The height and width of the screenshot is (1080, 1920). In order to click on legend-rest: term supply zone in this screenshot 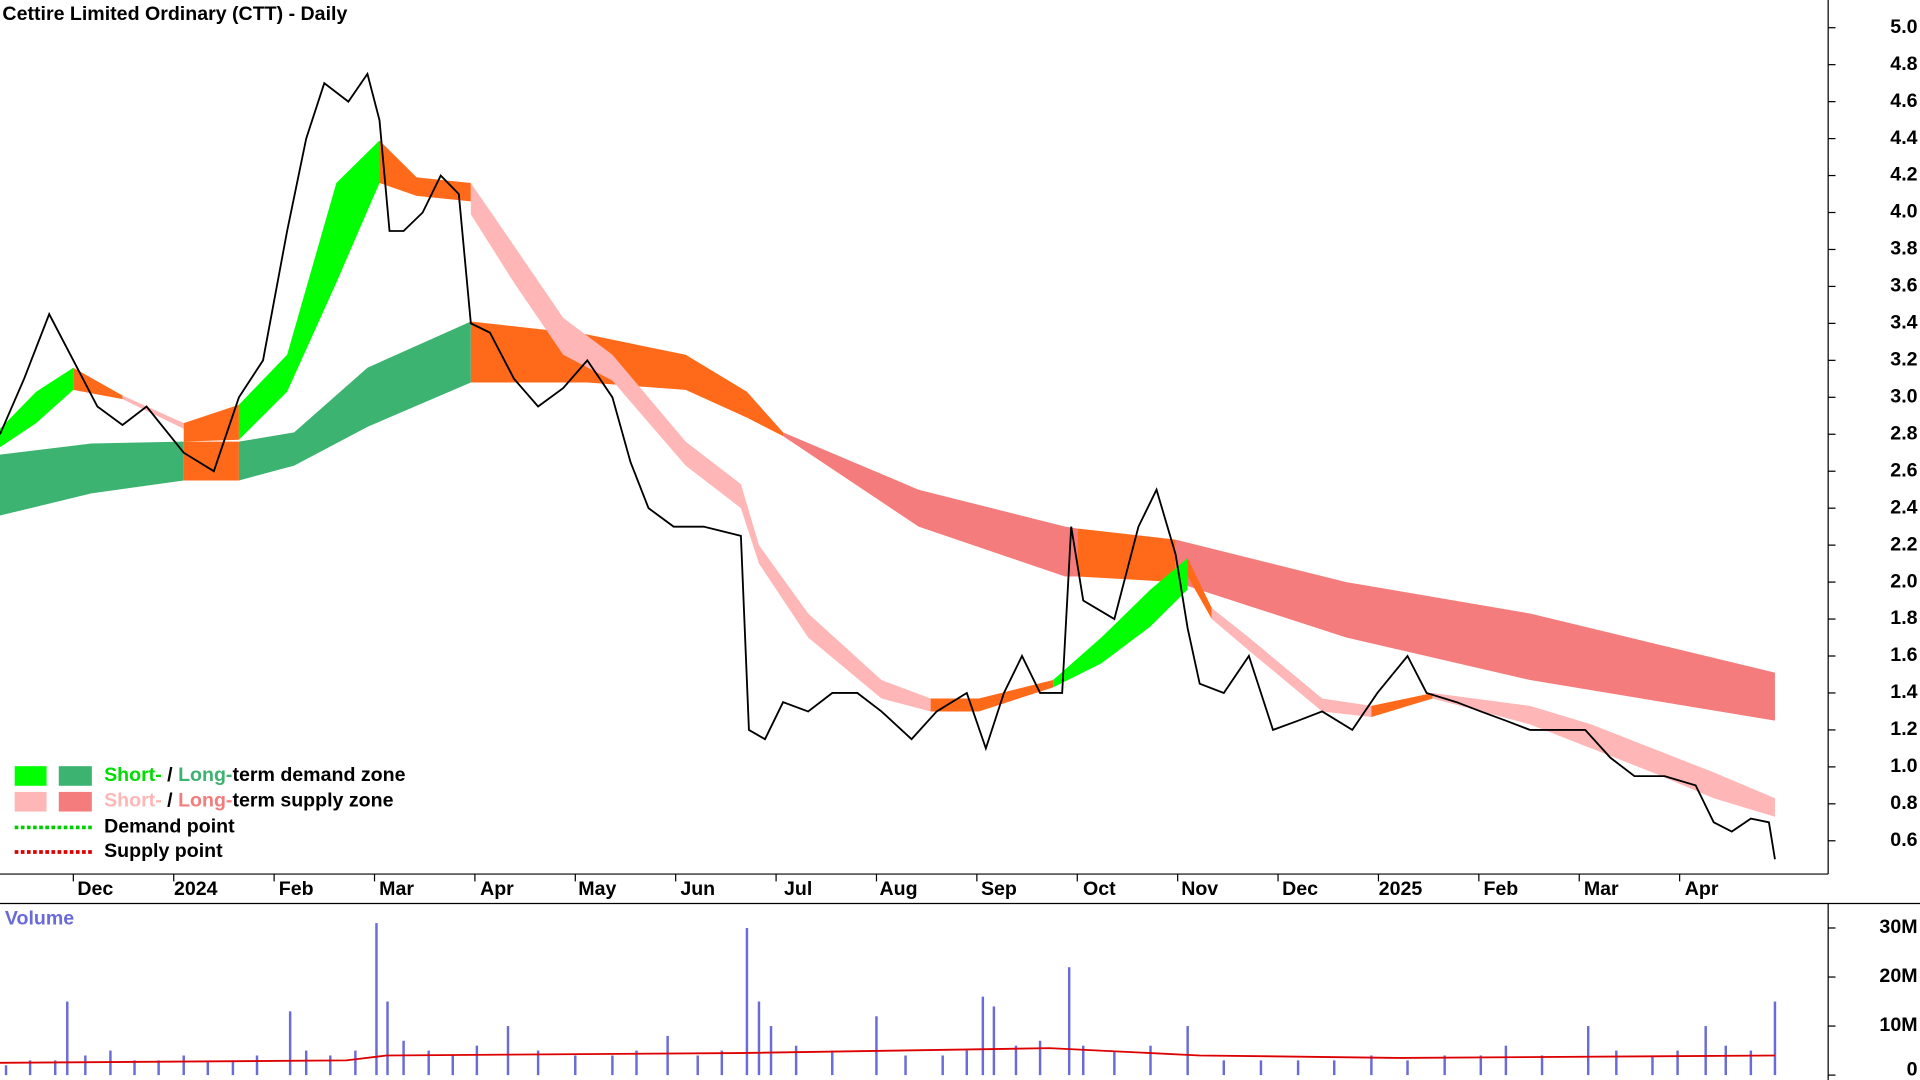, I will do `click(312, 801)`.